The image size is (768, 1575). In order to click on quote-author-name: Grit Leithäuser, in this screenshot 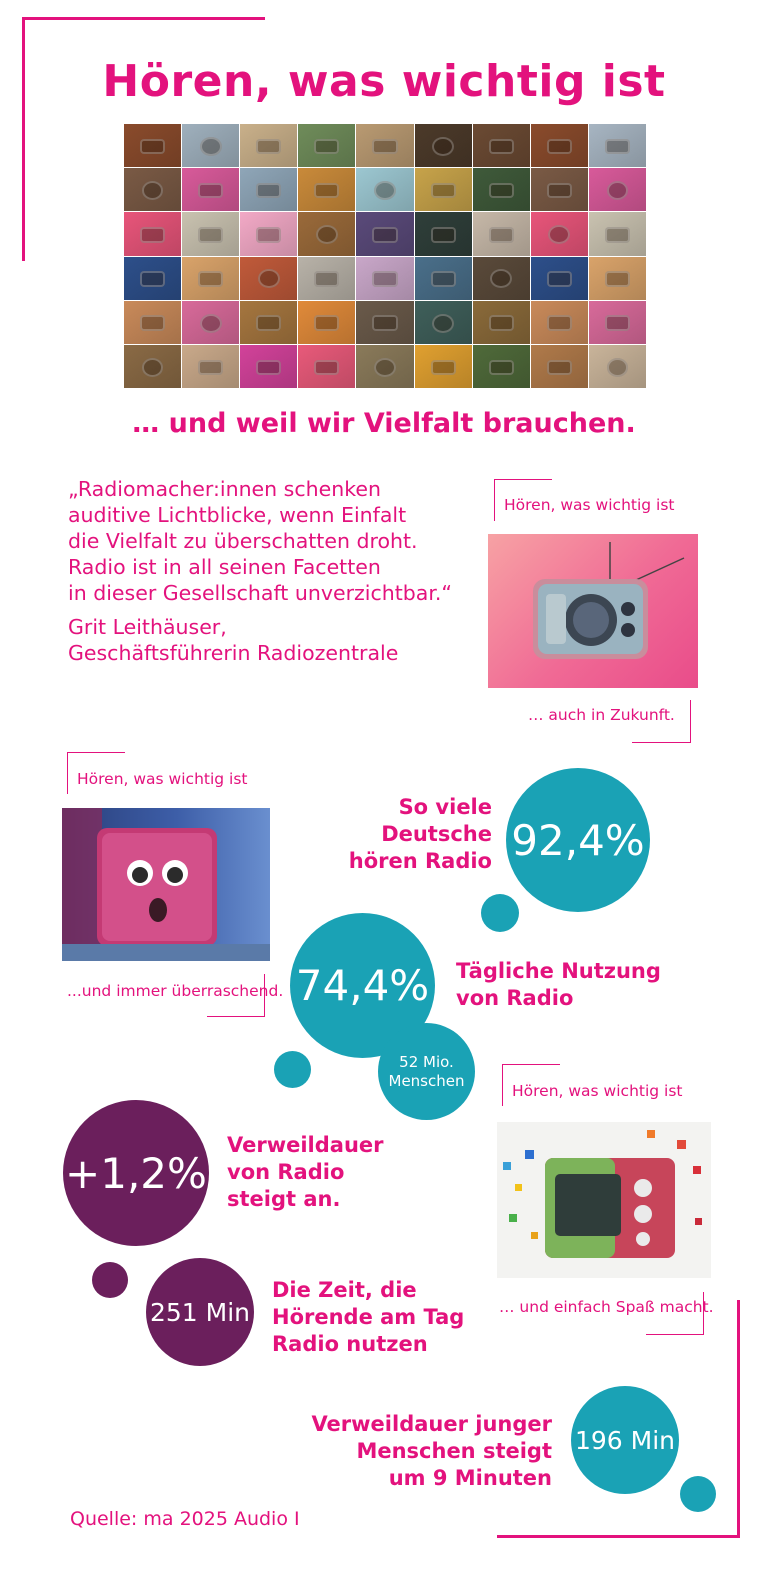, I will do `click(147, 627)`.